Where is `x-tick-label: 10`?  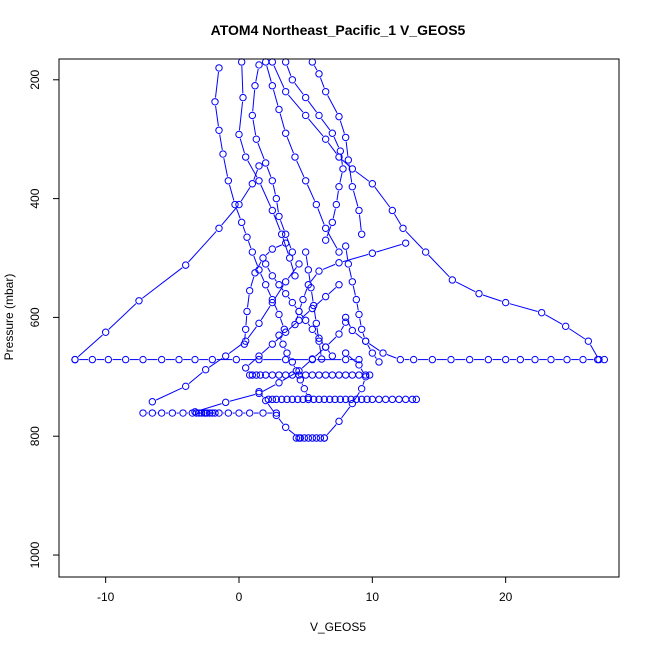 x-tick-label: 10 is located at coordinates (373, 597).